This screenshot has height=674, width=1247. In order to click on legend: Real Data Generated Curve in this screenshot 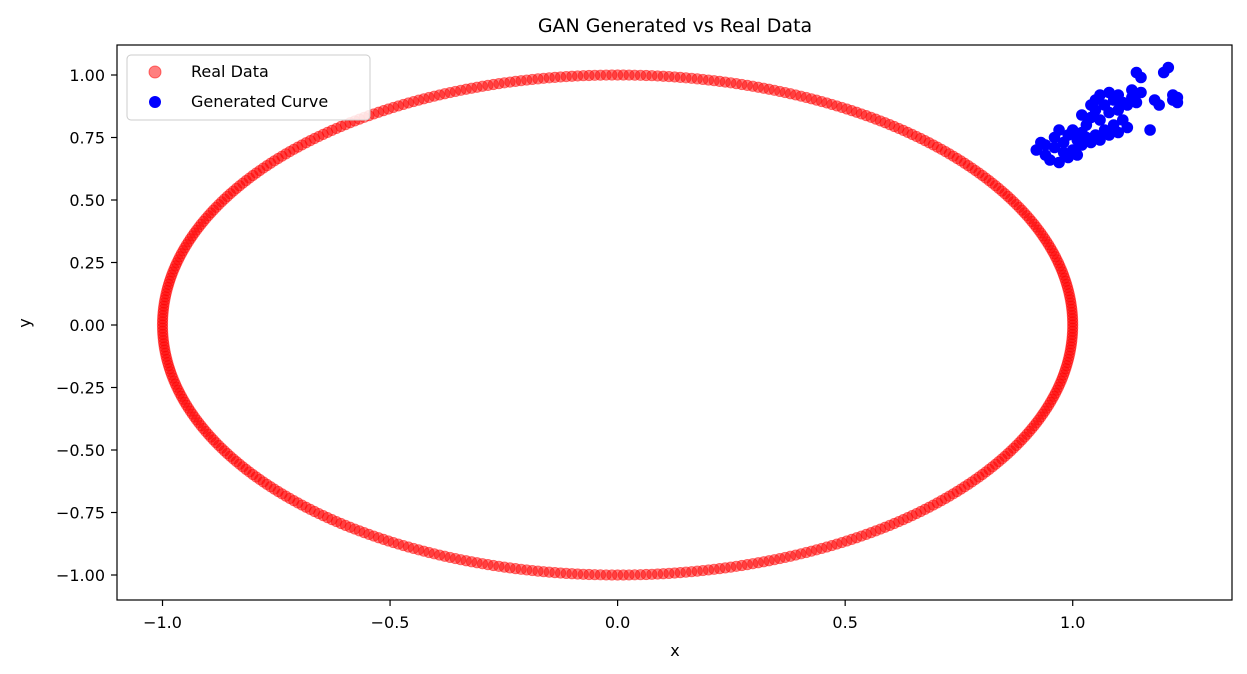, I will do `click(248, 87)`.